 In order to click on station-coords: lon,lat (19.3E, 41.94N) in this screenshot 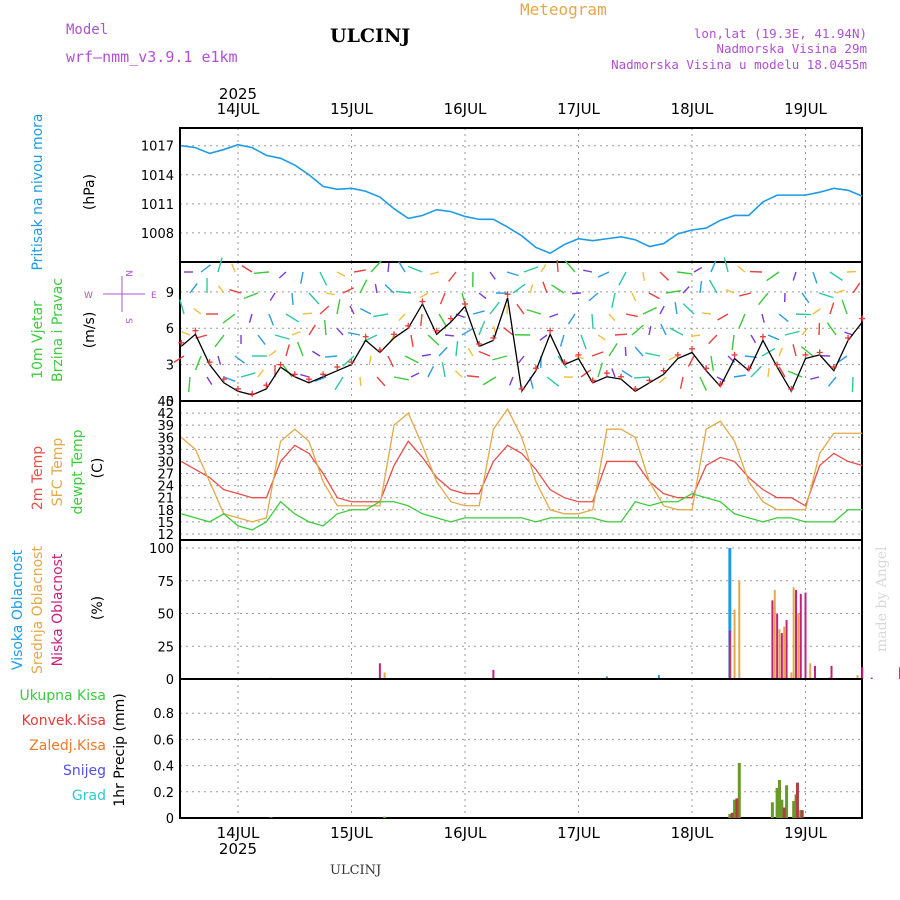, I will do `click(780, 33)`.